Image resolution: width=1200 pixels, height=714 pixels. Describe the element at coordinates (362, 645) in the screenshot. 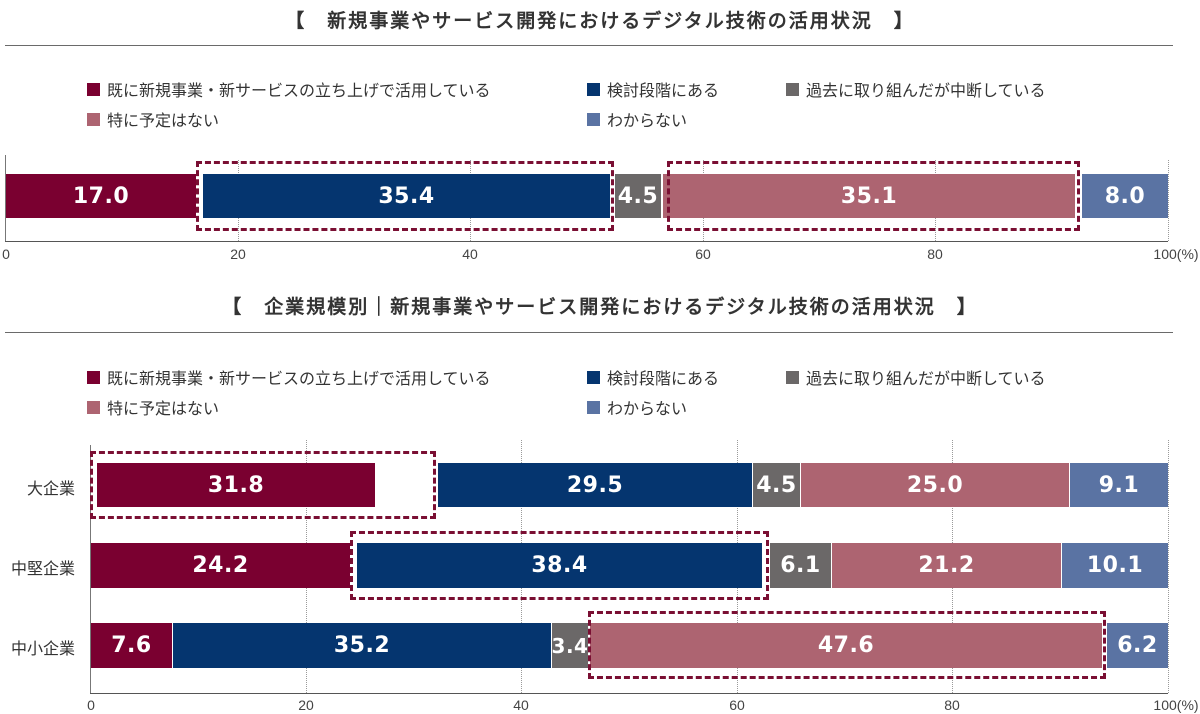

I see `bar-segment-considering: 35.2` at that location.